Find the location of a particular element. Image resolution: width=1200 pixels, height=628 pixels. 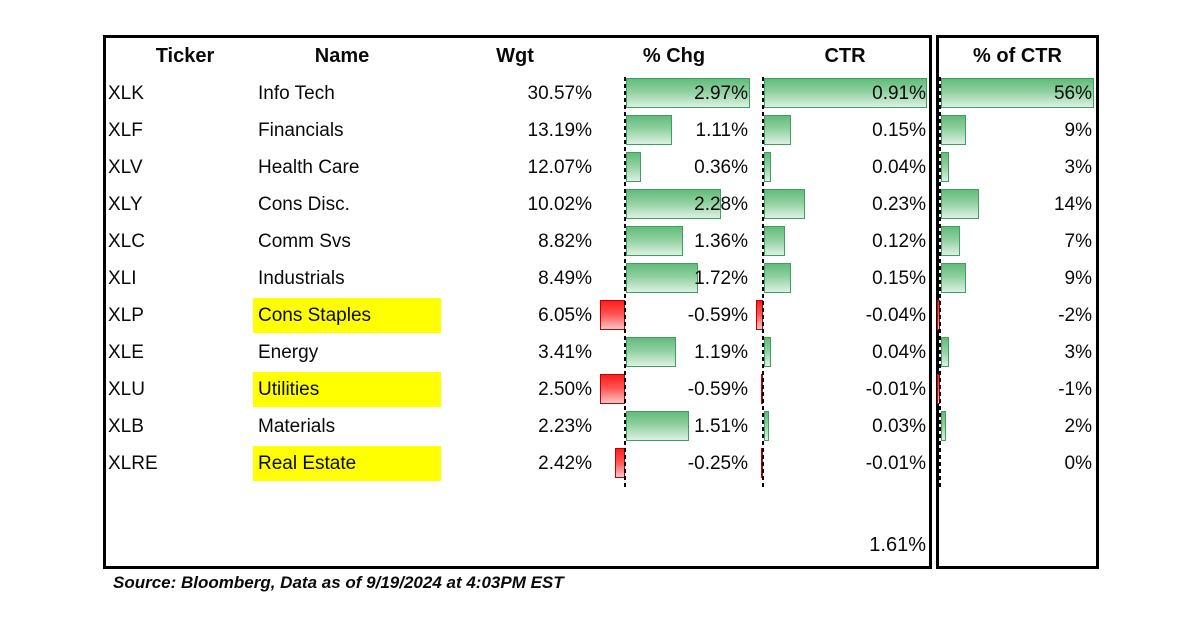

pct-of-ctr-zero-axis is located at coordinates (940, 282).